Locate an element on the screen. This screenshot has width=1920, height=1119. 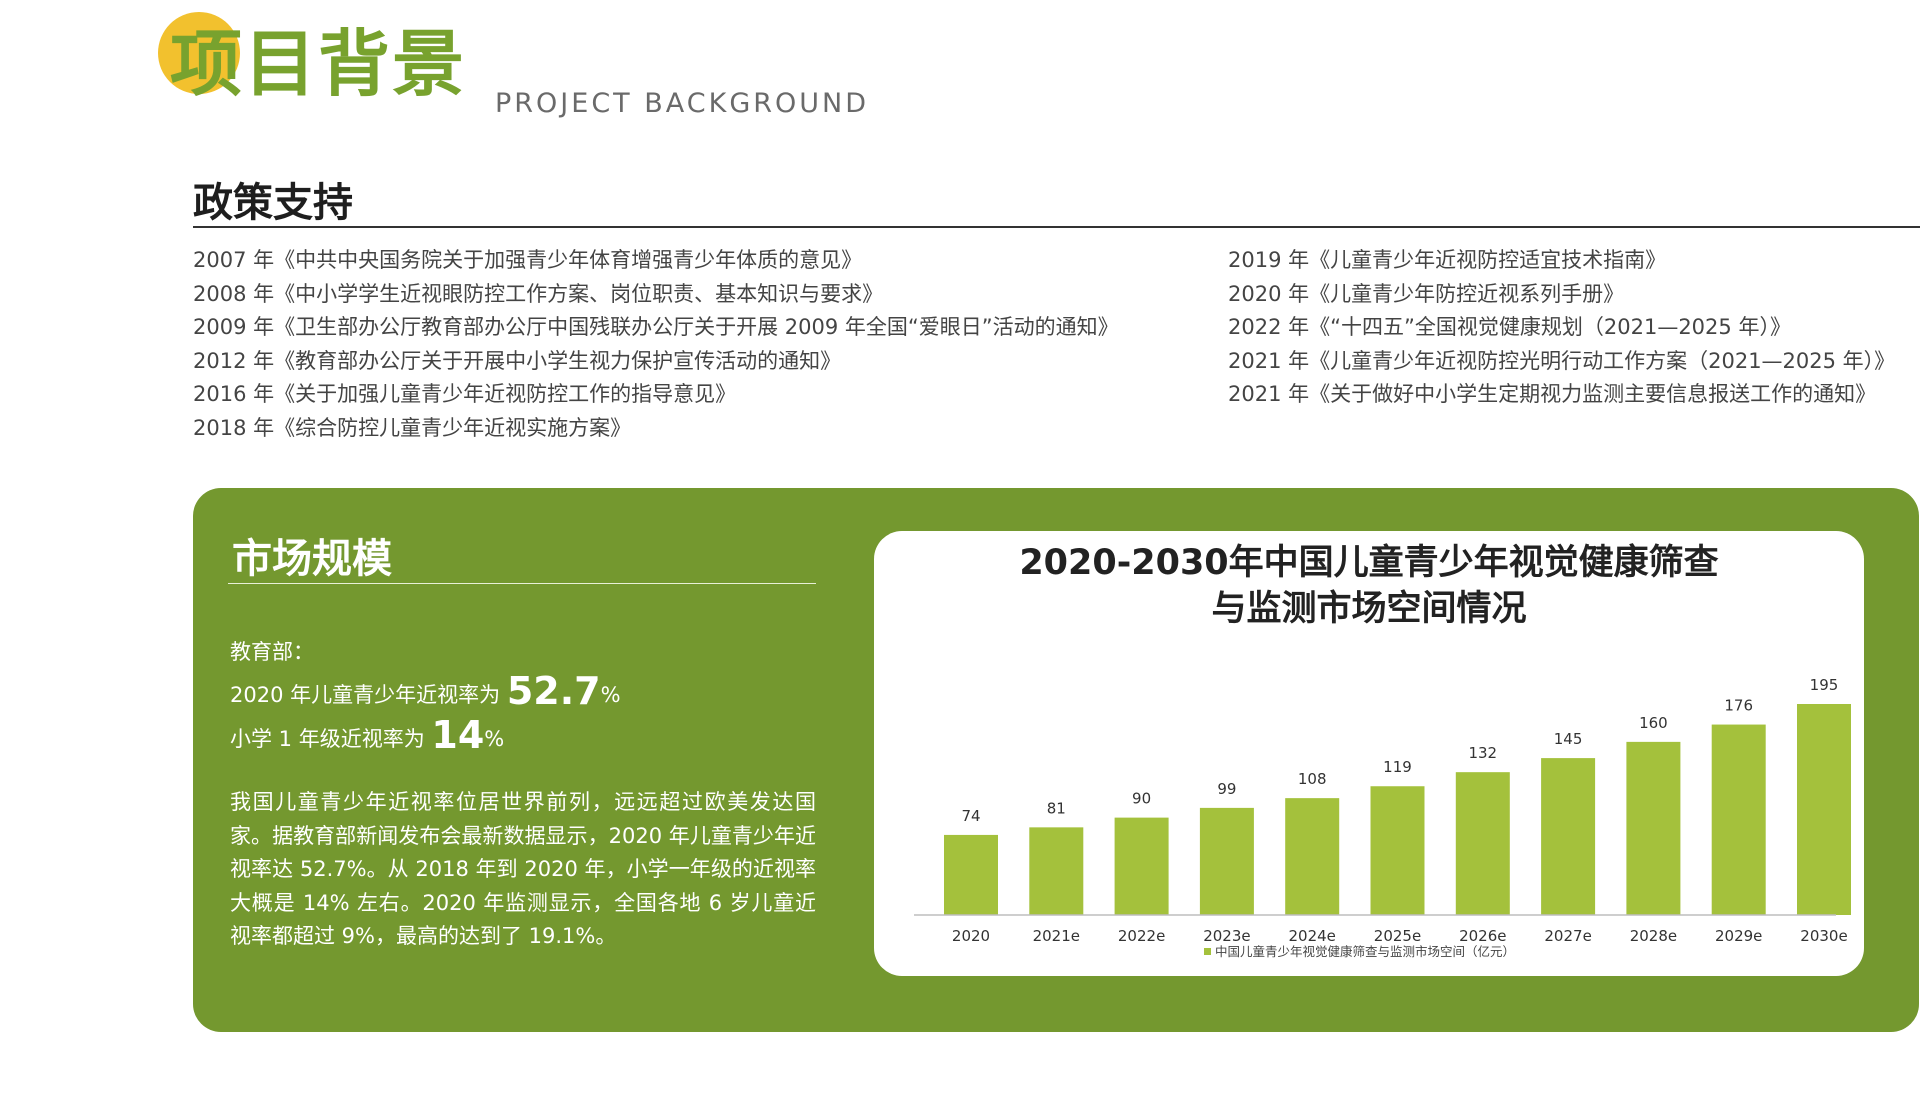
market-section-title: 市场规模 is located at coordinates (312, 559).